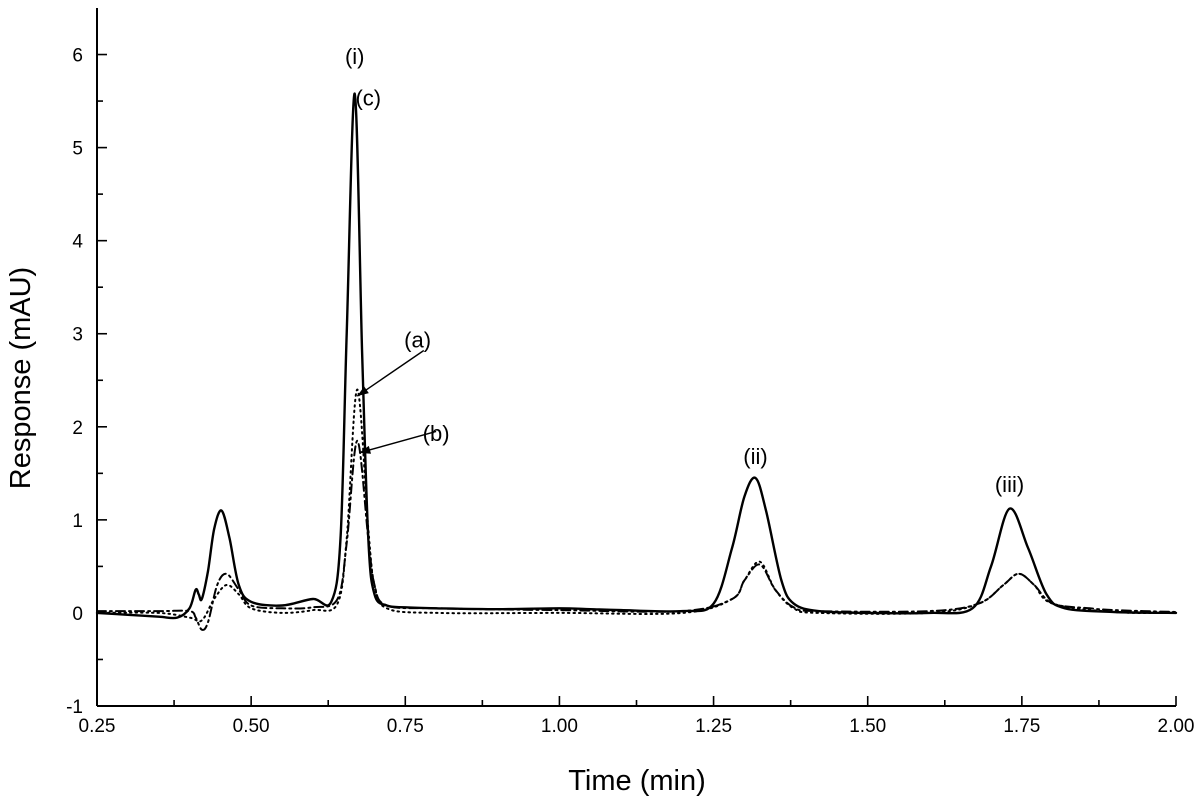 The height and width of the screenshot is (810, 1200). Describe the element at coordinates (77, 149) in the screenshot. I see `y-tick-label: 5` at that location.